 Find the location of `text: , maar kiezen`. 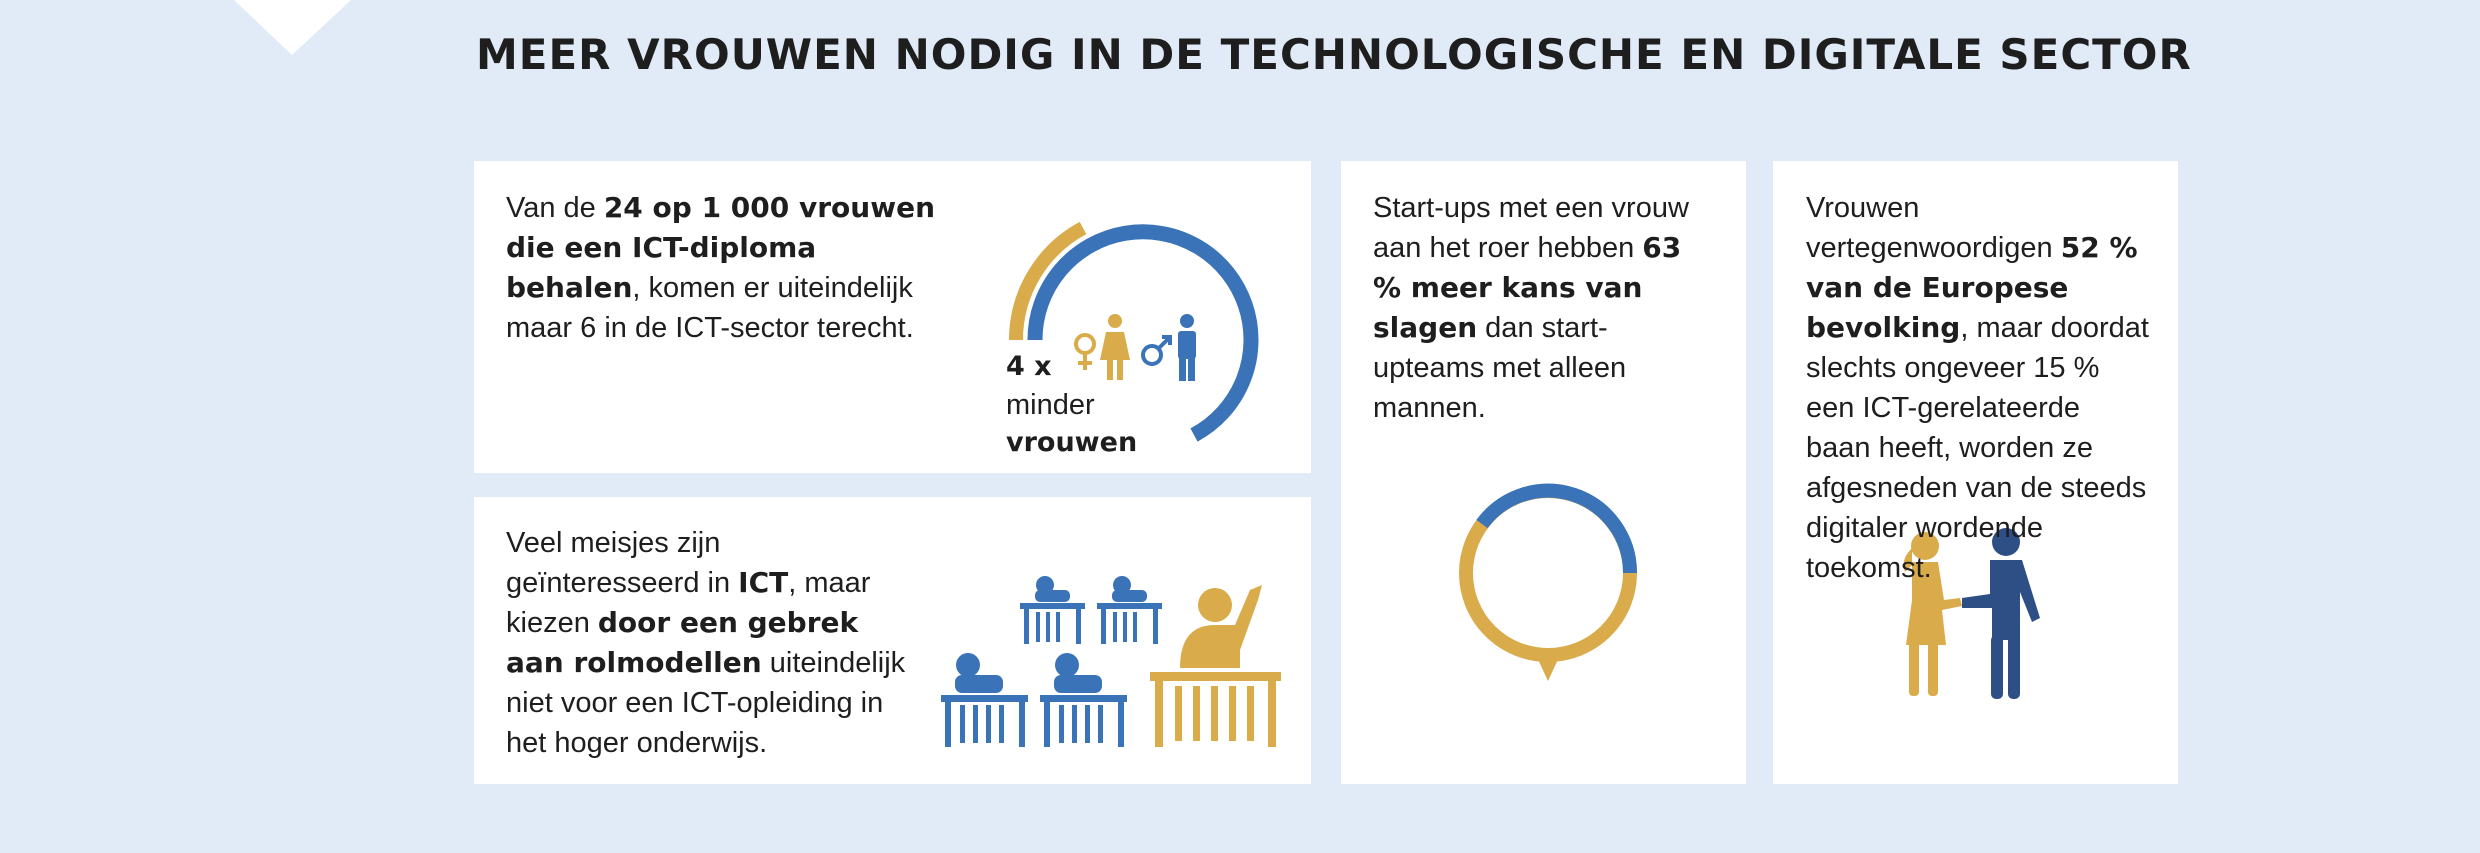

text: , maar kiezen is located at coordinates (688, 603).